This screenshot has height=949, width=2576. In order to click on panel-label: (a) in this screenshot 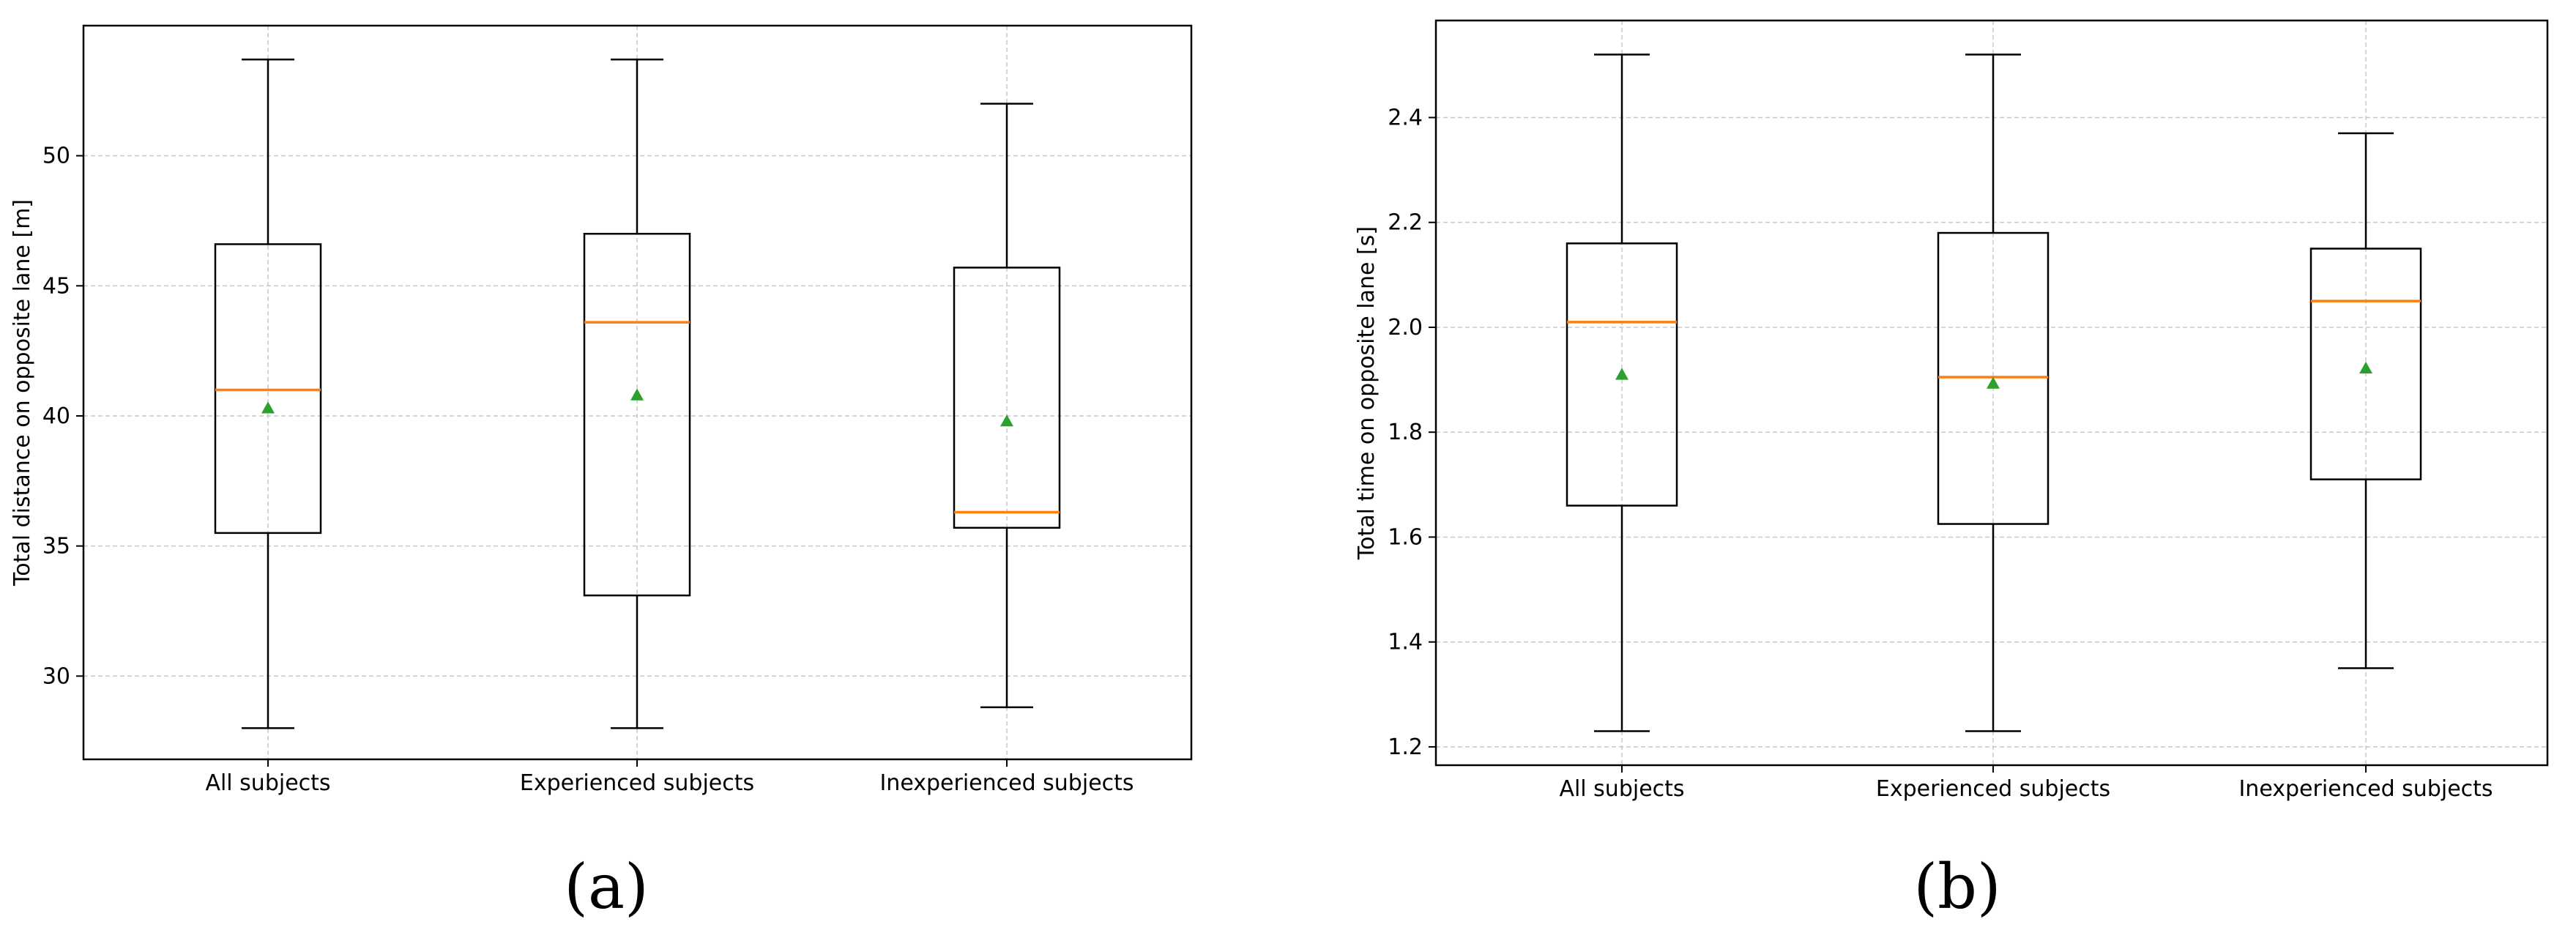, I will do `click(606, 887)`.